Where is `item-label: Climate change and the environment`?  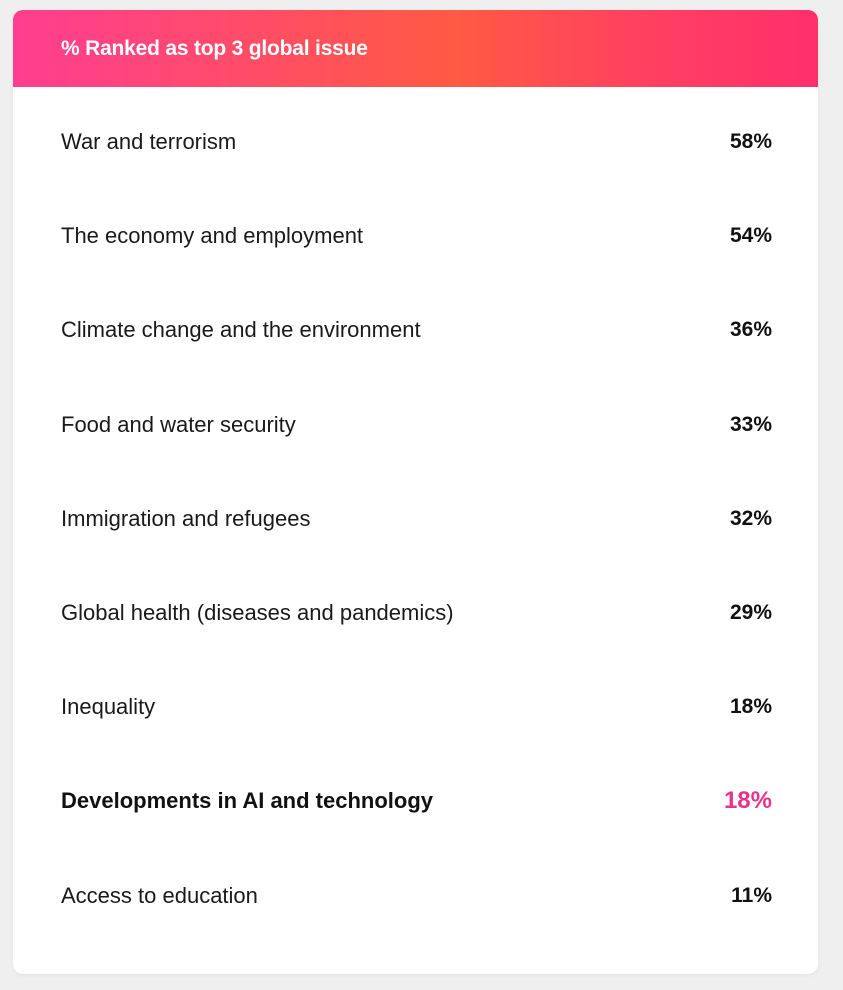
item-label: Climate change and the environment is located at coordinates (241, 330).